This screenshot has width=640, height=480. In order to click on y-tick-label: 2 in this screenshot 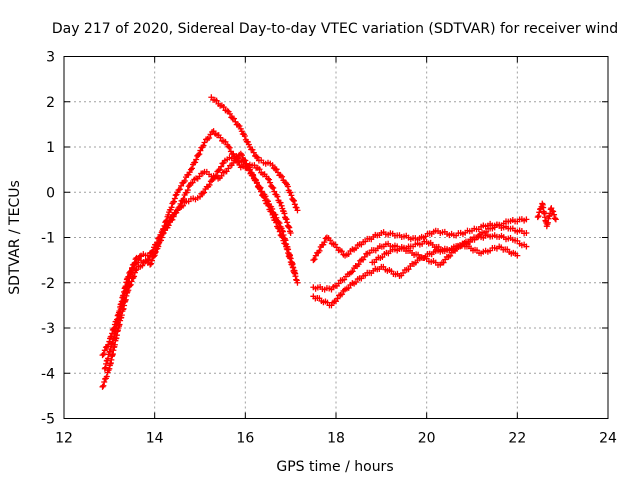, I will do `click(50, 103)`.